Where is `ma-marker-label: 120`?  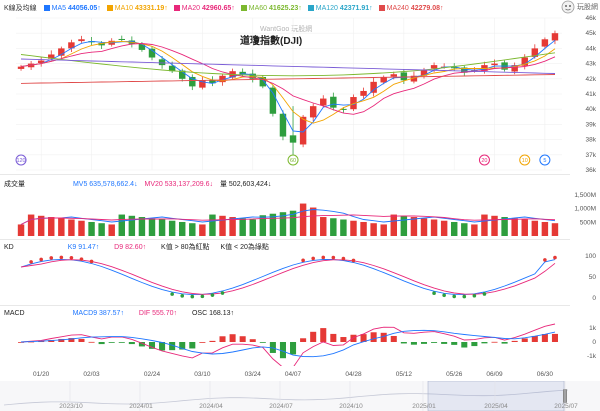
ma-marker-label: 120 is located at coordinates (20, 161).